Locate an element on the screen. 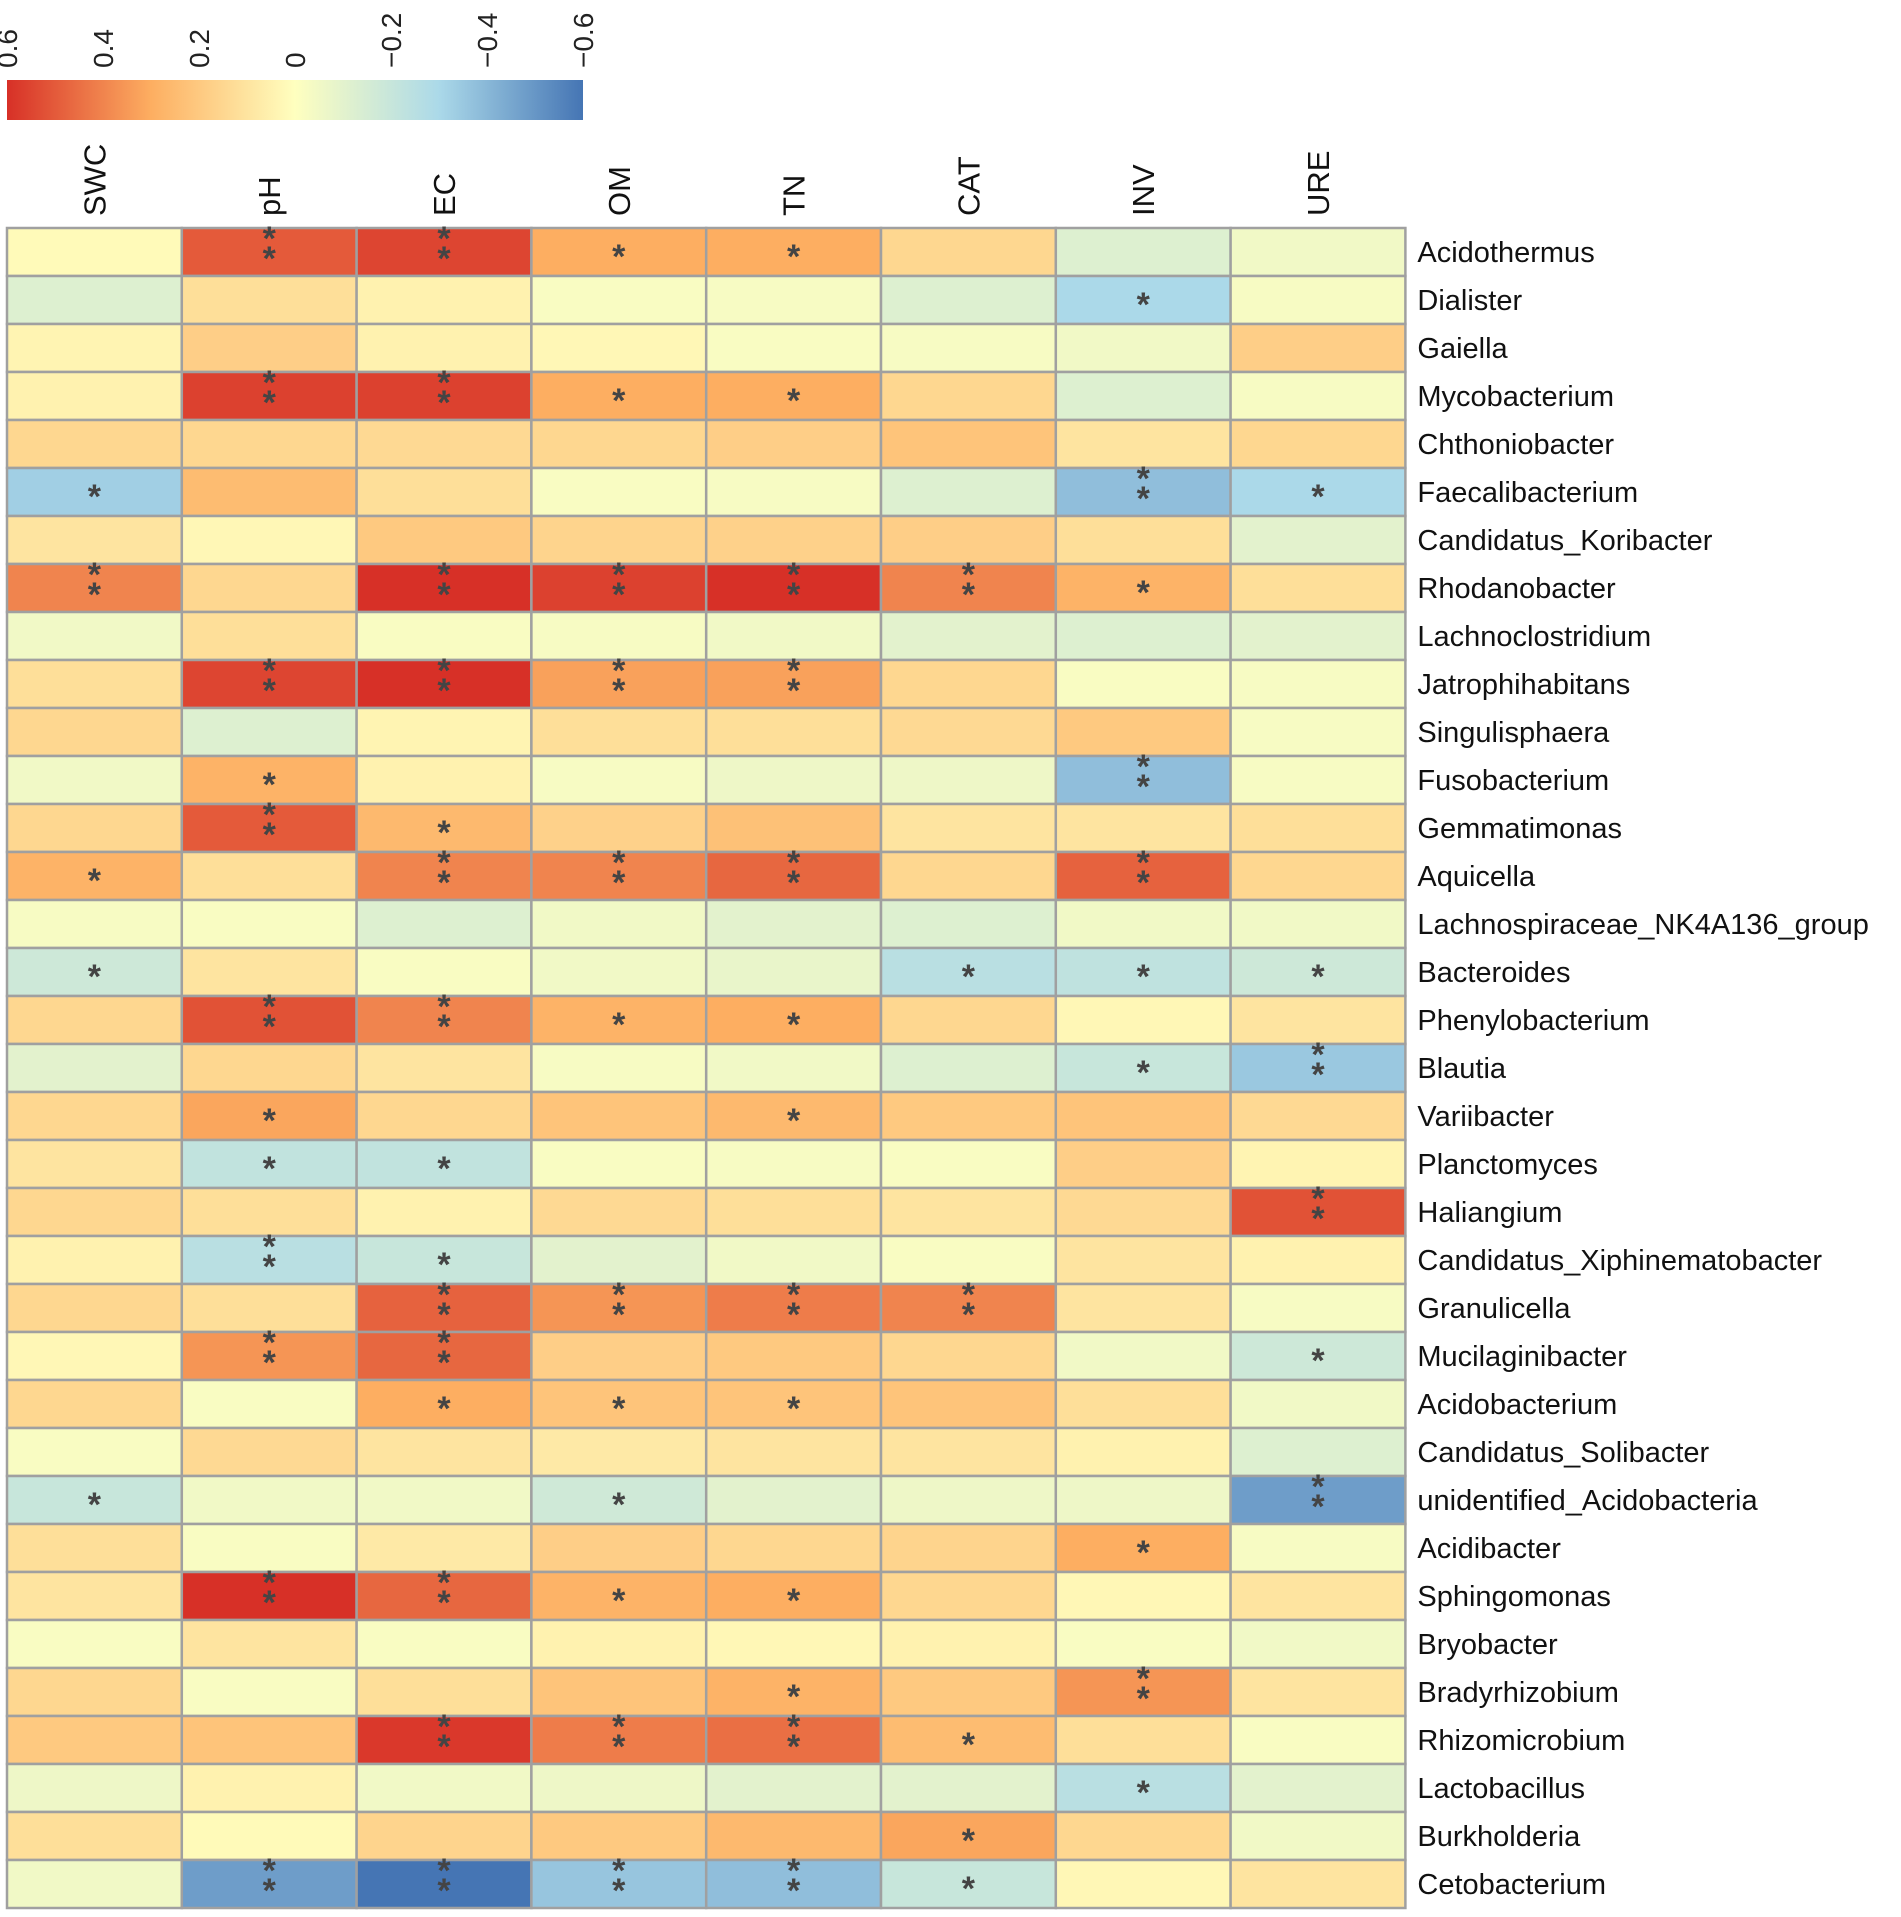 This screenshot has width=1901, height=1917. row-label: Chthoniobacter is located at coordinates (1515, 445).